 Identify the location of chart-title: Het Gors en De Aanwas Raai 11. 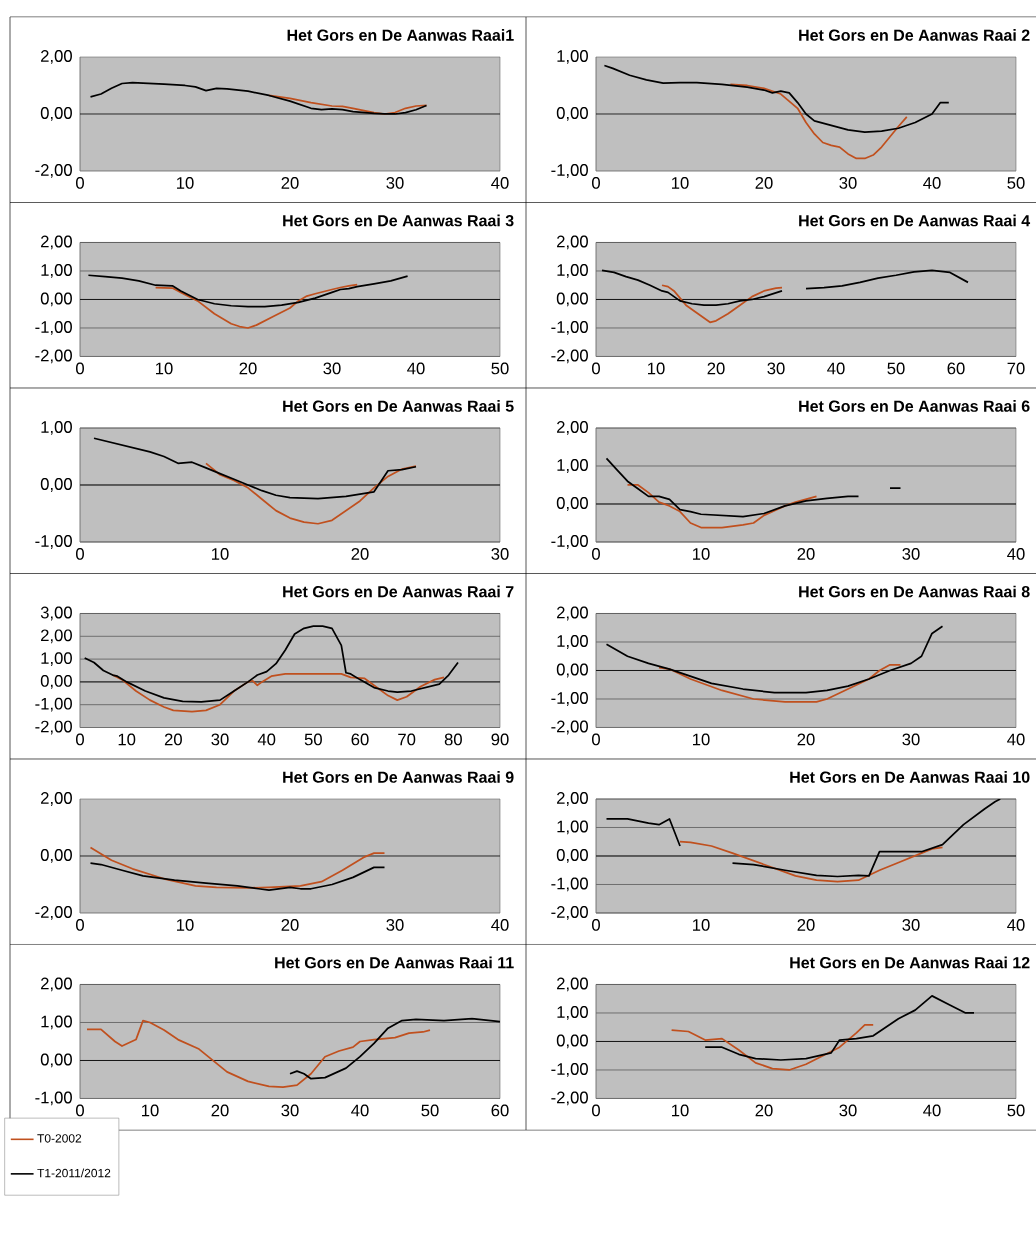
(394, 962).